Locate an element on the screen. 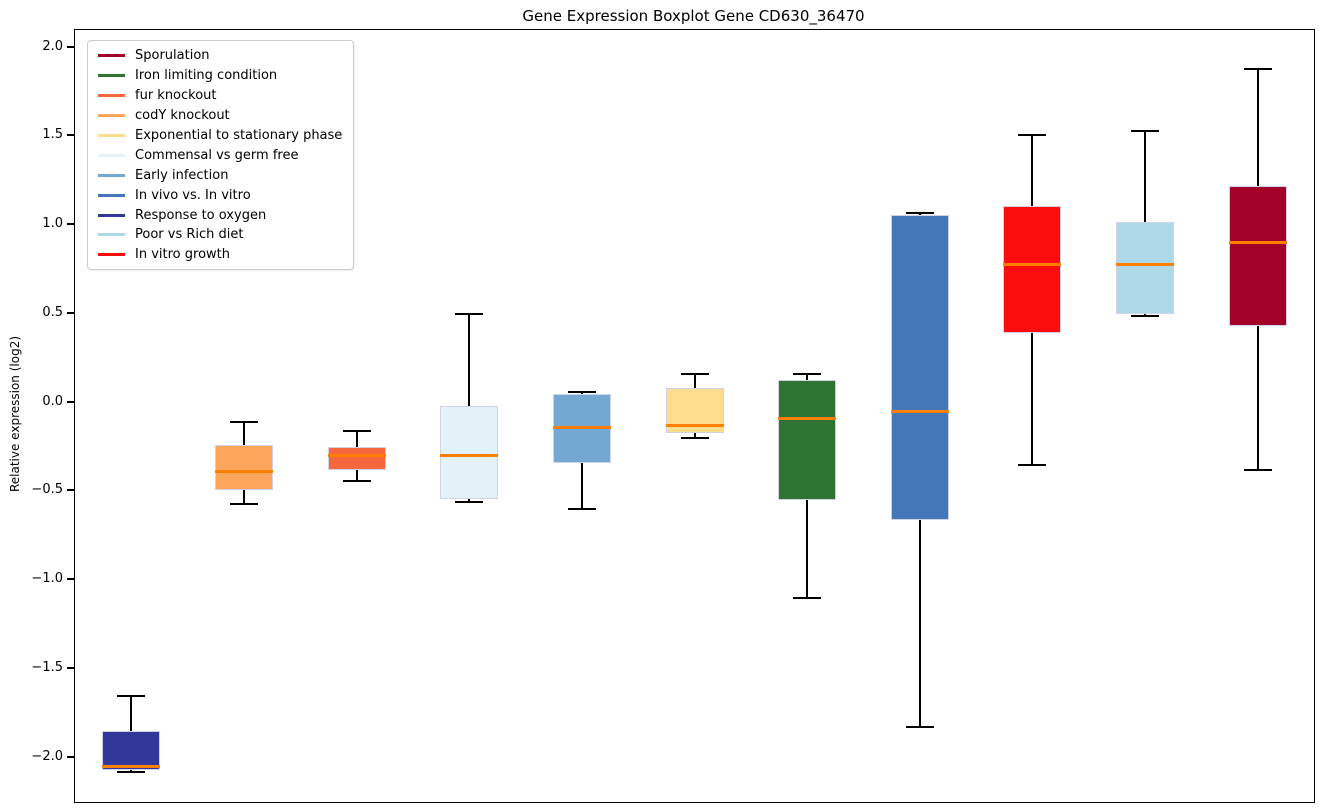  y-axis-label: Relative expression (log2) is located at coordinates (15, 414).